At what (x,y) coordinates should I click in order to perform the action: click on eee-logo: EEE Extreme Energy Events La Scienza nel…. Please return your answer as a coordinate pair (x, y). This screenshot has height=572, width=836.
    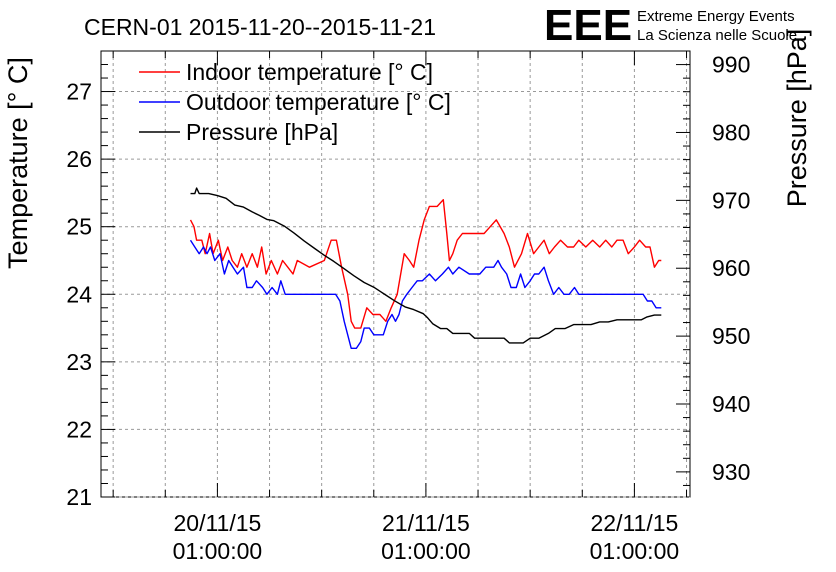
    Looking at the image, I should click on (670, 25).